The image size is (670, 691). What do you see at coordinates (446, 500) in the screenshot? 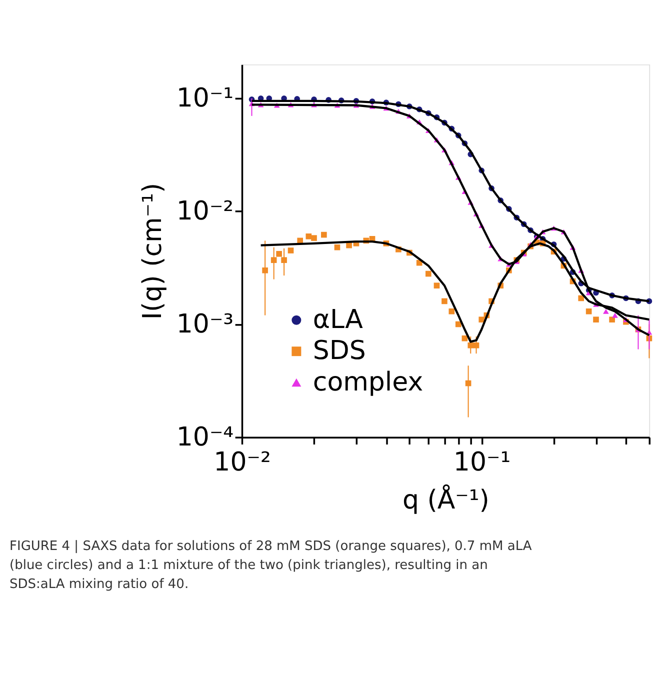
I see `x-axis-title: q (Å⁻¹)` at bounding box center [446, 500].